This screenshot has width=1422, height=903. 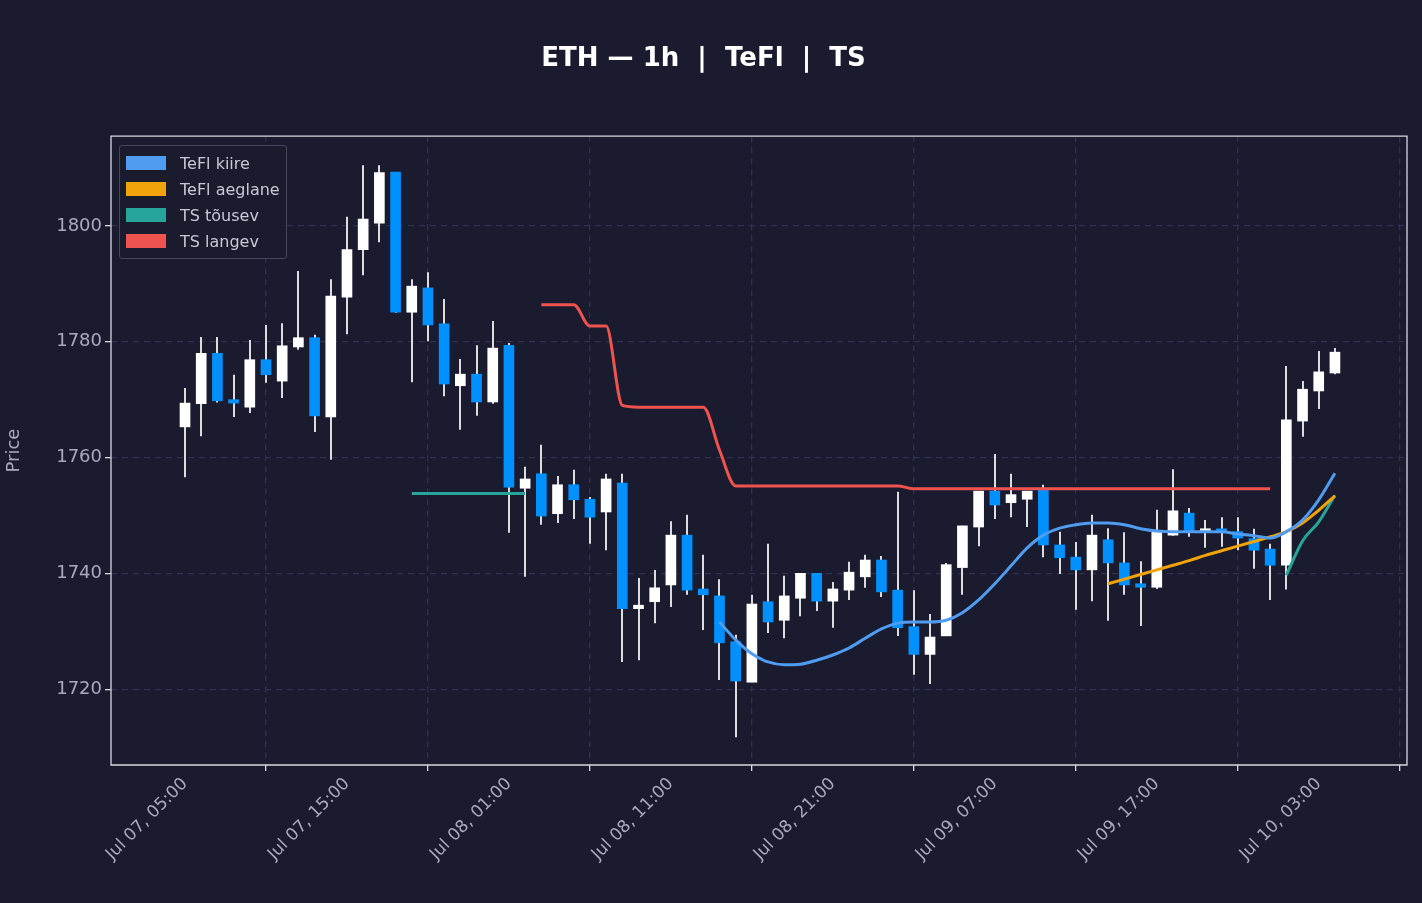 What do you see at coordinates (79, 224) in the screenshot?
I see `y-tick-label: 1800` at bounding box center [79, 224].